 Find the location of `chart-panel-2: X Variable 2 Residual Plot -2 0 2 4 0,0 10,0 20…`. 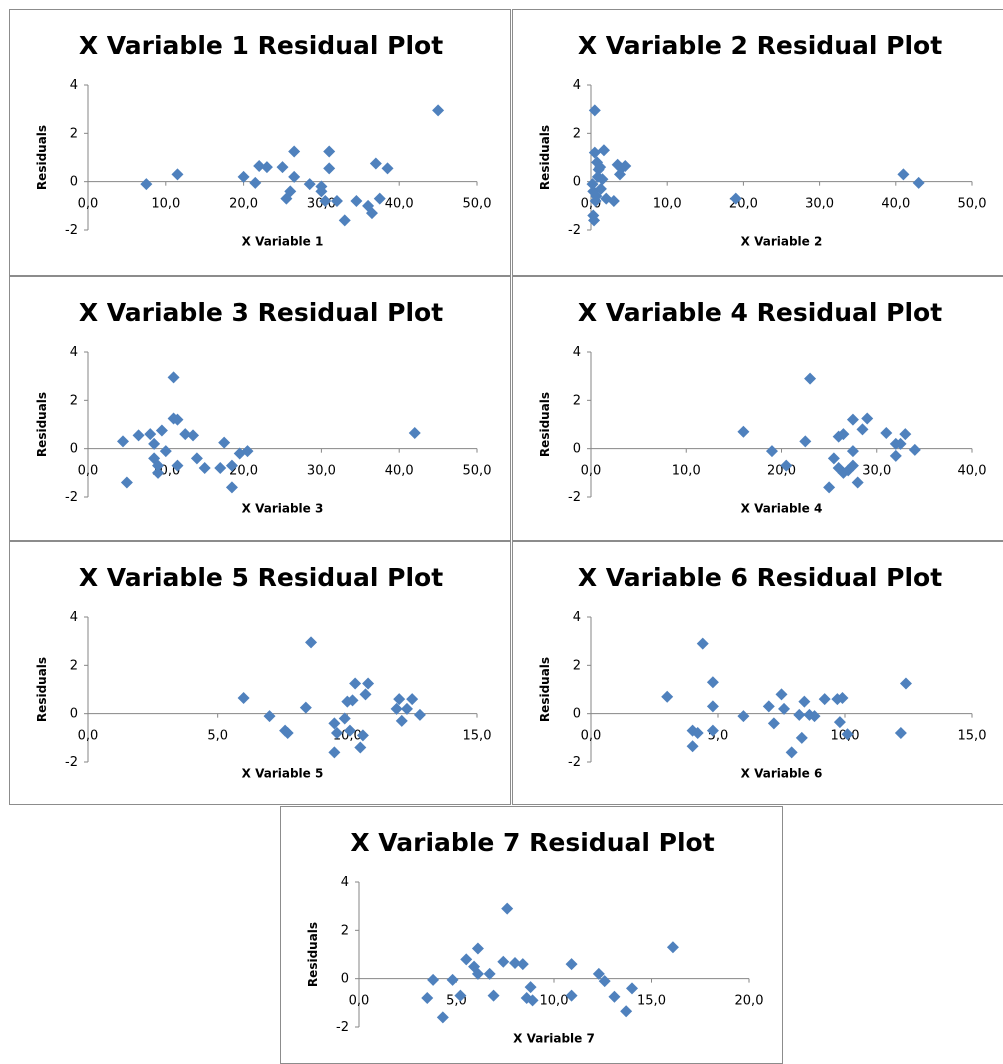

chart-panel-2: X Variable 2 Residual Plot -2 0 2 4 0,0 10,0 20… is located at coordinates (757, 142).